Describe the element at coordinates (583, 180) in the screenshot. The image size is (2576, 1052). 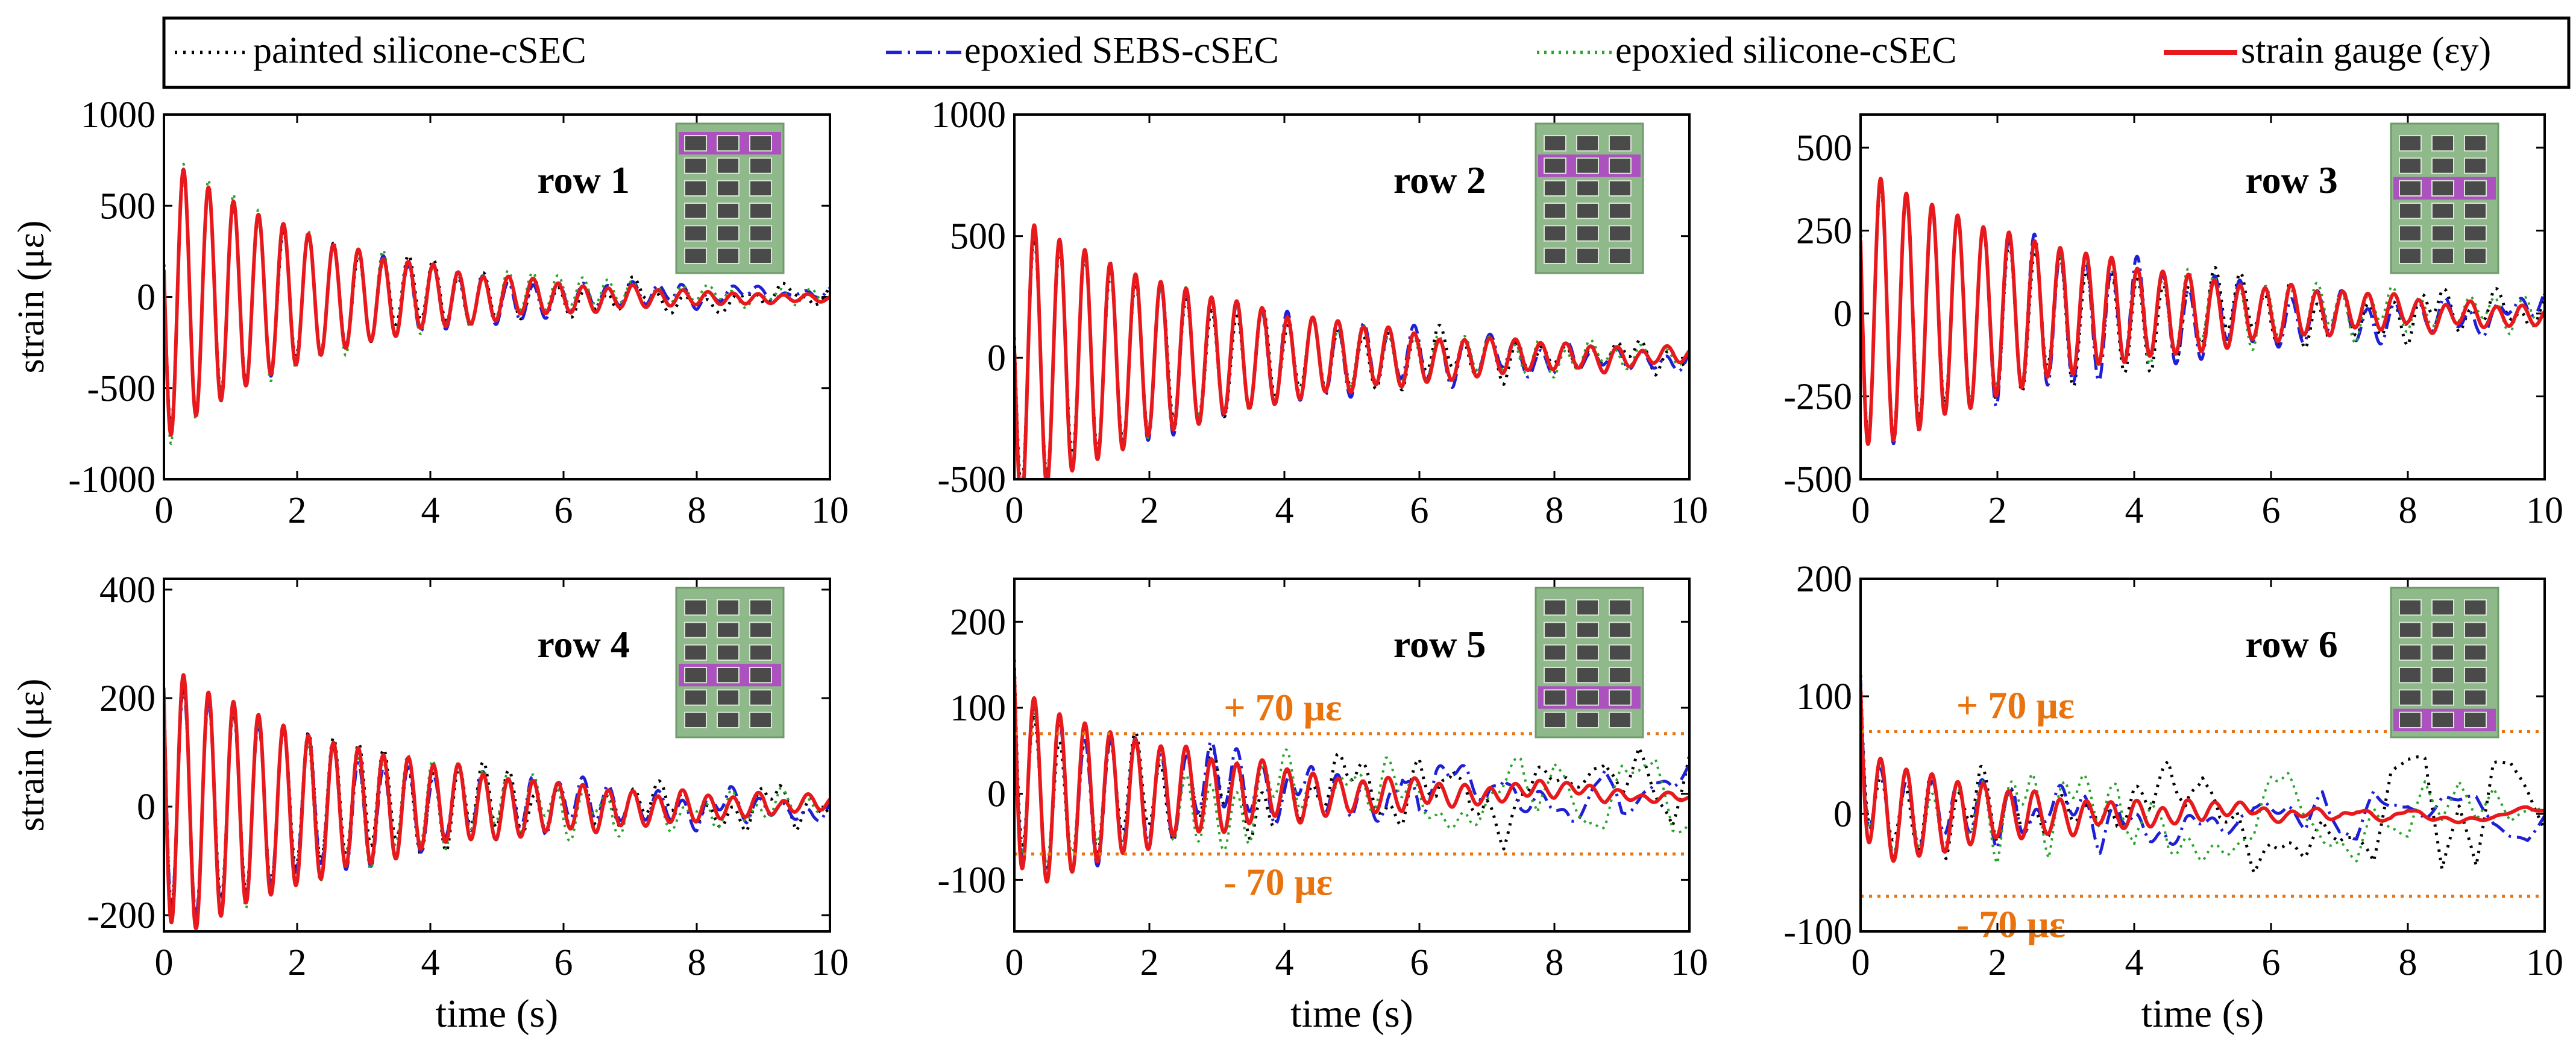
I see `panel-title: row 1` at that location.